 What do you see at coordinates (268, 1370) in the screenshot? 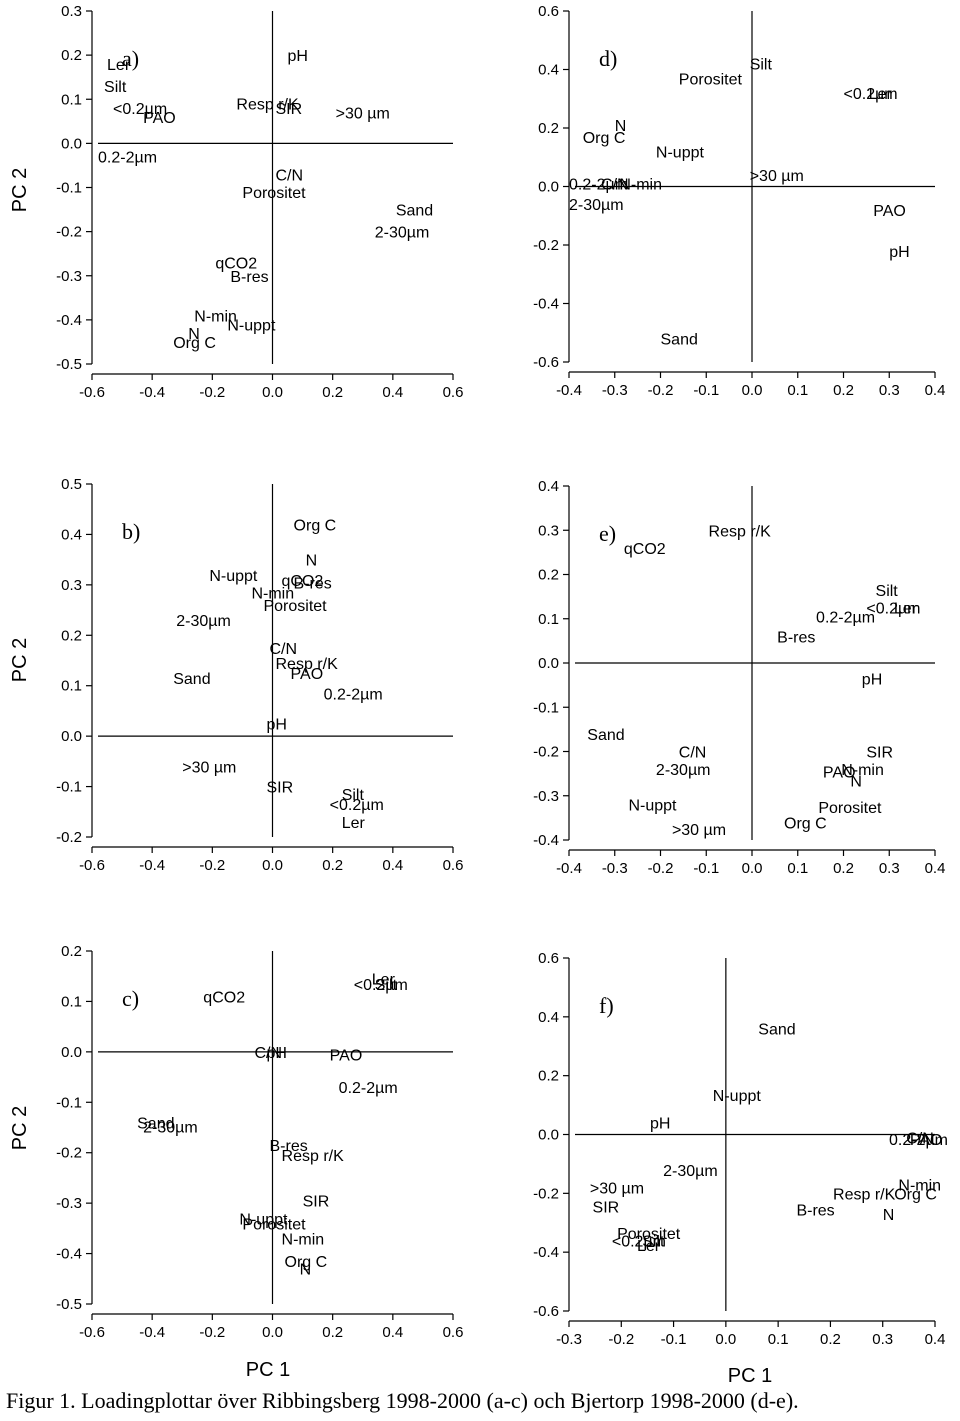
I see `x-axis-title-left: PC 1` at bounding box center [268, 1370].